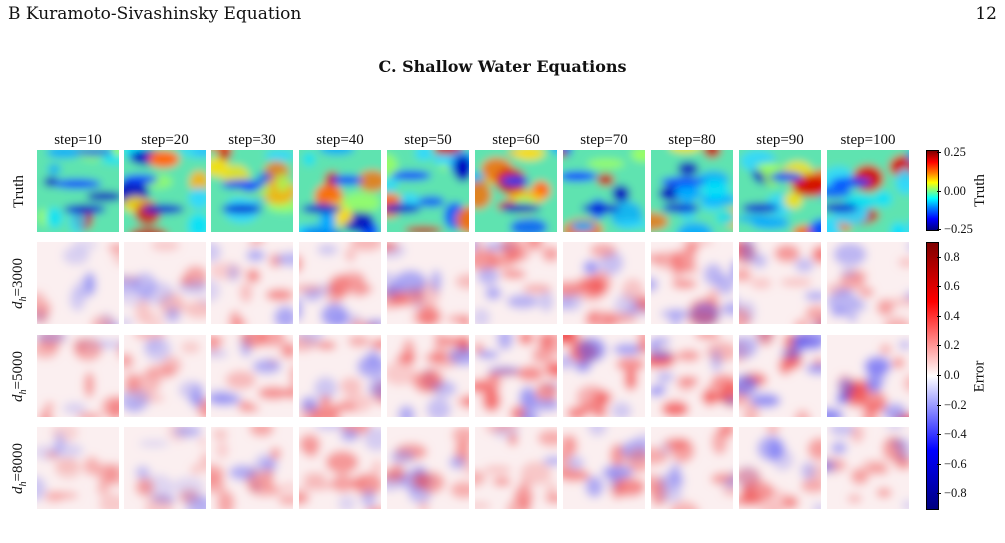  Describe the element at coordinates (979, 190) in the screenshot. I see `truth-colorbar-label: Truth` at that location.